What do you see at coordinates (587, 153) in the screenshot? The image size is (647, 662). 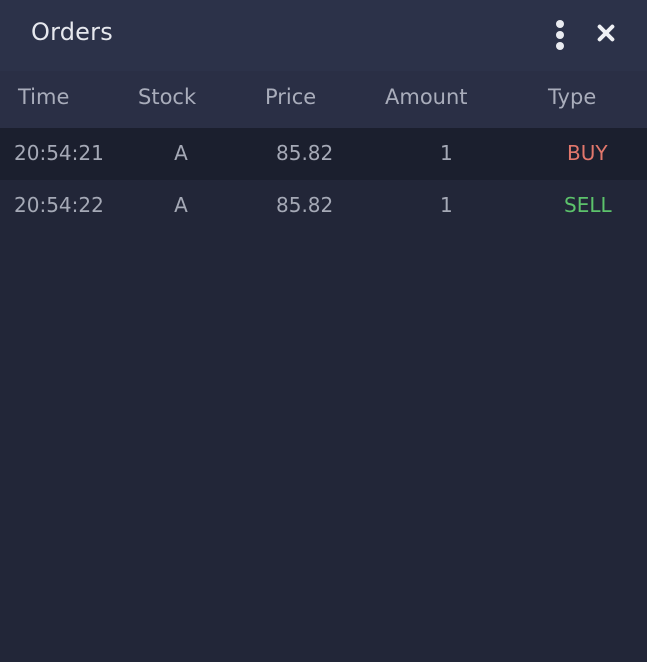 I see `order-type-buy: BUY` at bounding box center [587, 153].